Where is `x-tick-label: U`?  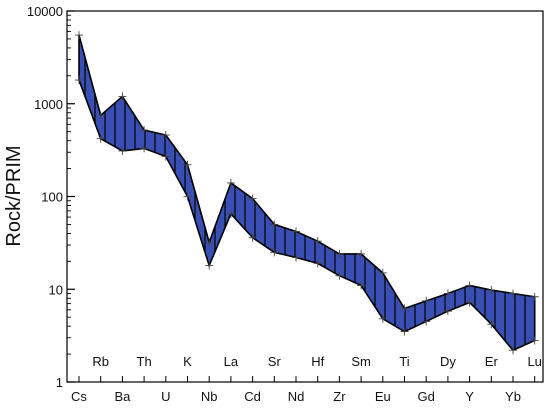 x-tick-label: U is located at coordinates (165, 396).